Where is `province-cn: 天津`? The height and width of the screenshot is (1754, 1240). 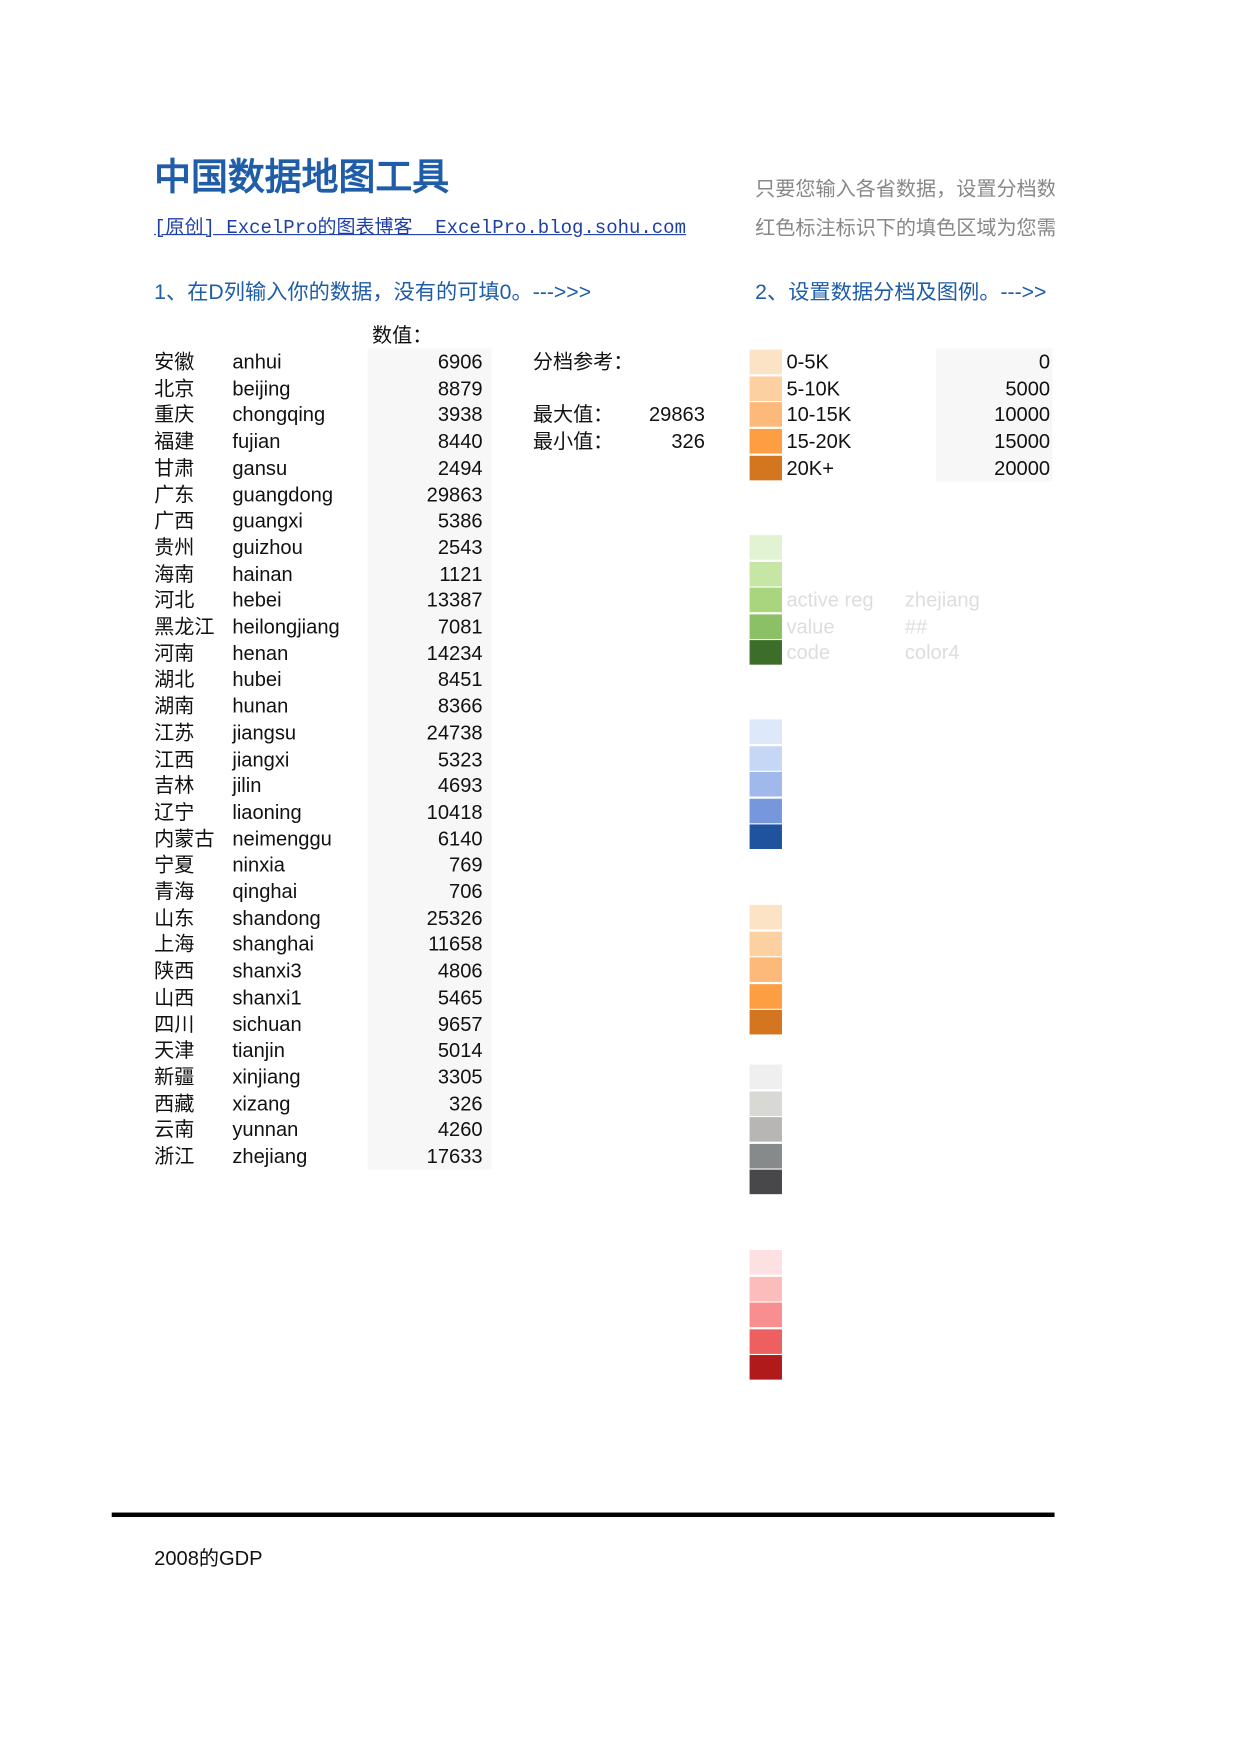 province-cn: 天津 is located at coordinates (174, 1050).